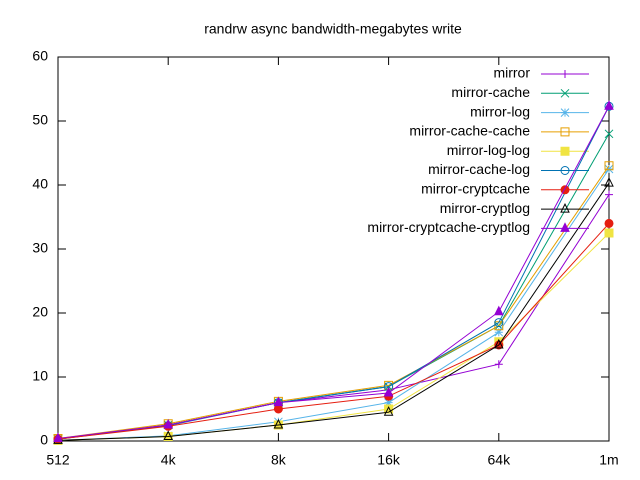 The height and width of the screenshot is (480, 640). I want to click on chart-title: randrw async bandwidth-megabytes write, so click(333, 29).